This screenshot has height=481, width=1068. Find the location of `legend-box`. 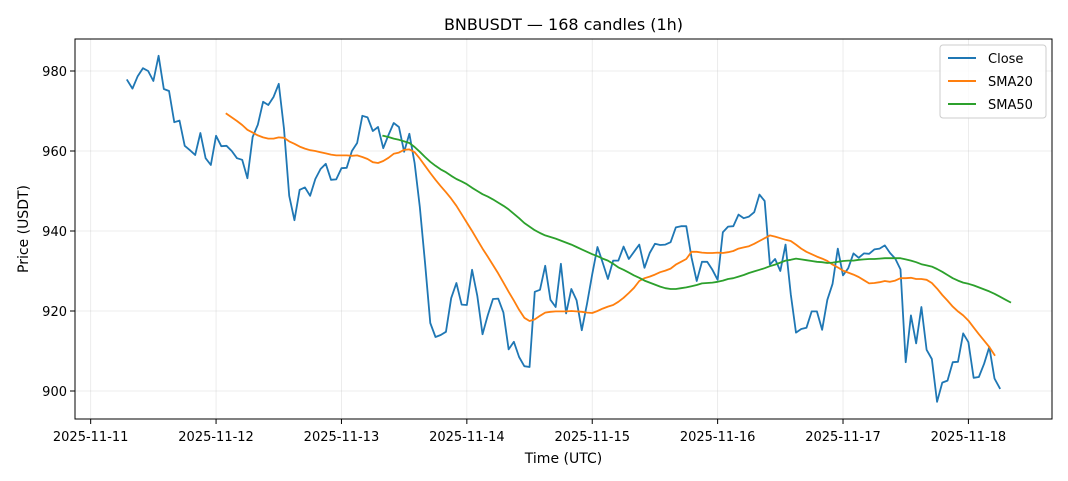

legend-box is located at coordinates (993, 81).